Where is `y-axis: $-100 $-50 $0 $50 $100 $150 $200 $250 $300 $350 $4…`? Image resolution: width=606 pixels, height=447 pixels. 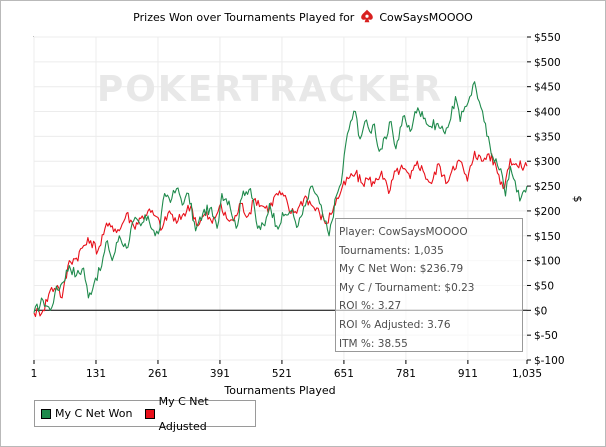
y-axis: $-100 $-50 $0 $50 $100 $150 $200 $250 $300 $350 $4… is located at coordinates (546, 199).